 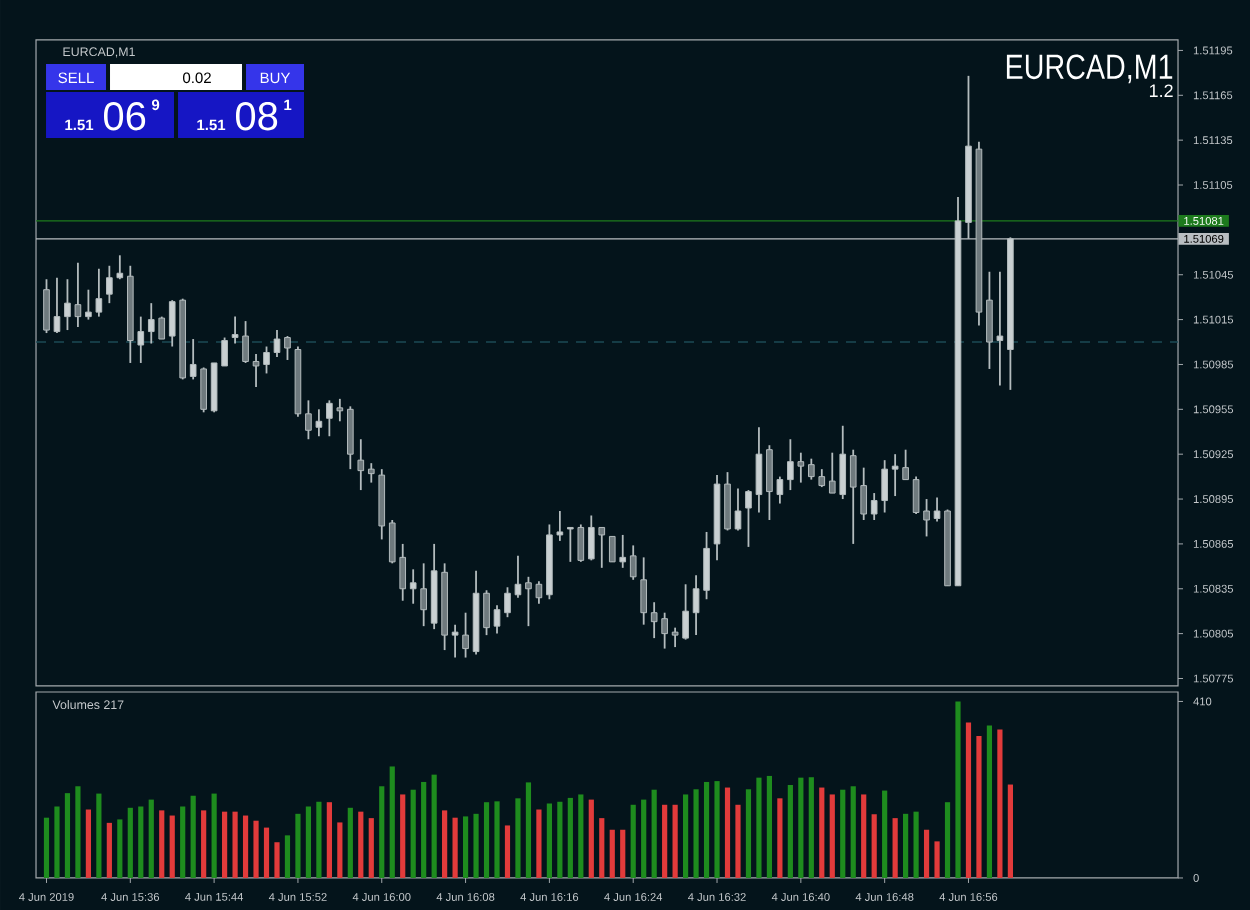 What do you see at coordinates (124, 116) in the screenshot?
I see `annotation: 06` at bounding box center [124, 116].